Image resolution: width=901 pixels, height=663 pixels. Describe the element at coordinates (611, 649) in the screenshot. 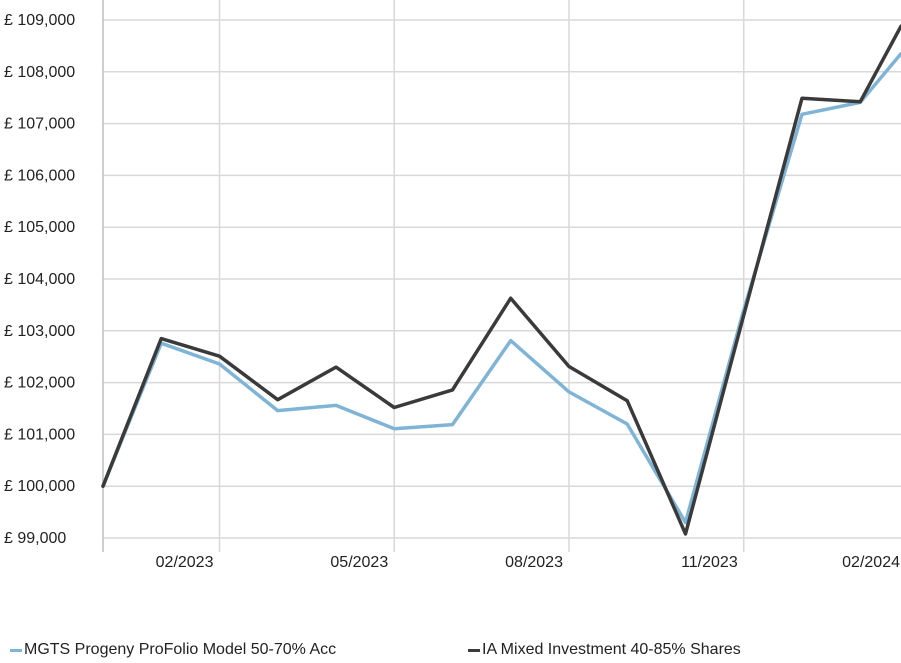

I see `legend-label-series-2: IA Mixed Investment 40-85% Shares` at that location.